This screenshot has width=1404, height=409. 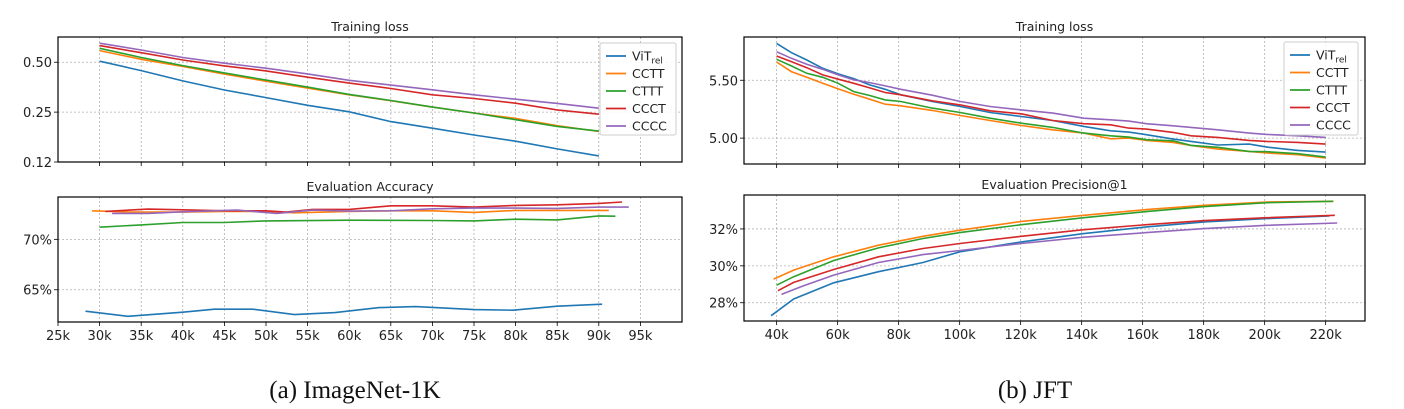 What do you see at coordinates (371, 186) in the screenshot?
I see `chart-title: Evaluation Accuracy` at bounding box center [371, 186].